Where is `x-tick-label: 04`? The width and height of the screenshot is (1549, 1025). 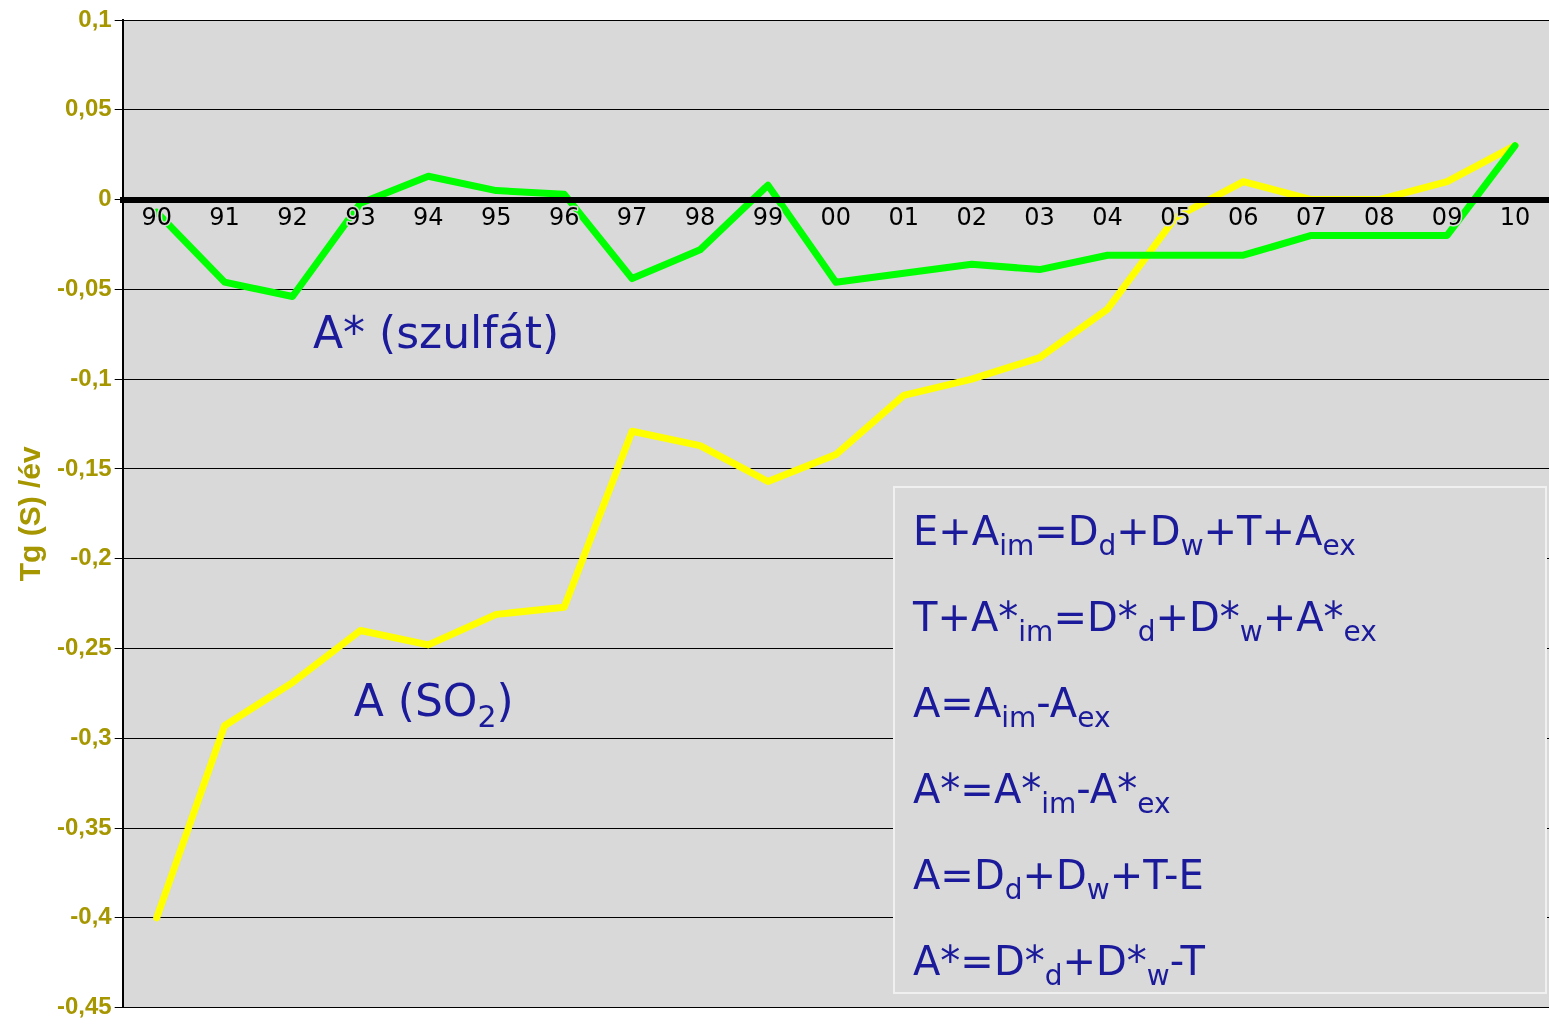 x-tick-label: 04 is located at coordinates (1107, 216).